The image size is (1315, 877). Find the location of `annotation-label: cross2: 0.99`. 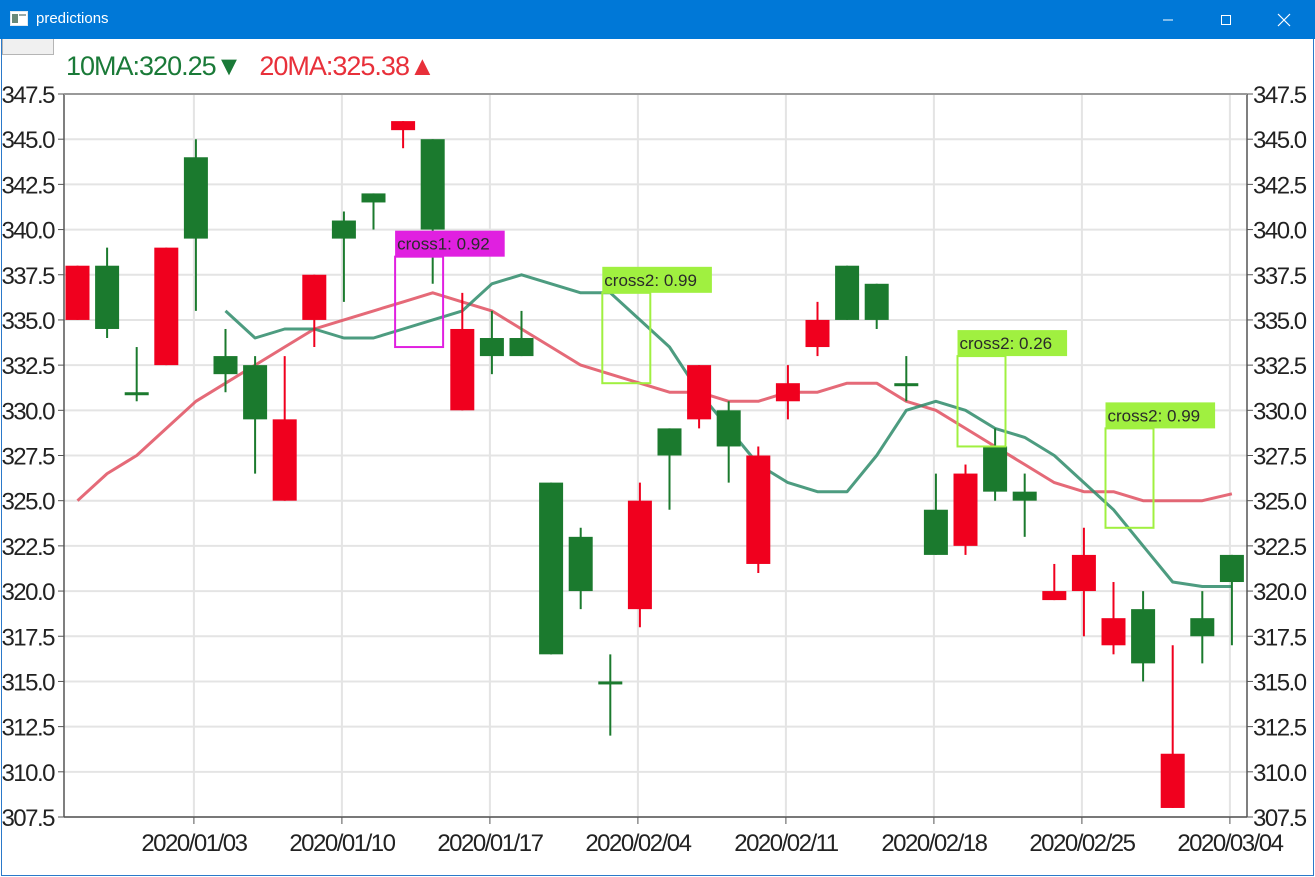

annotation-label: cross2: 0.99 is located at coordinates (1154, 415).